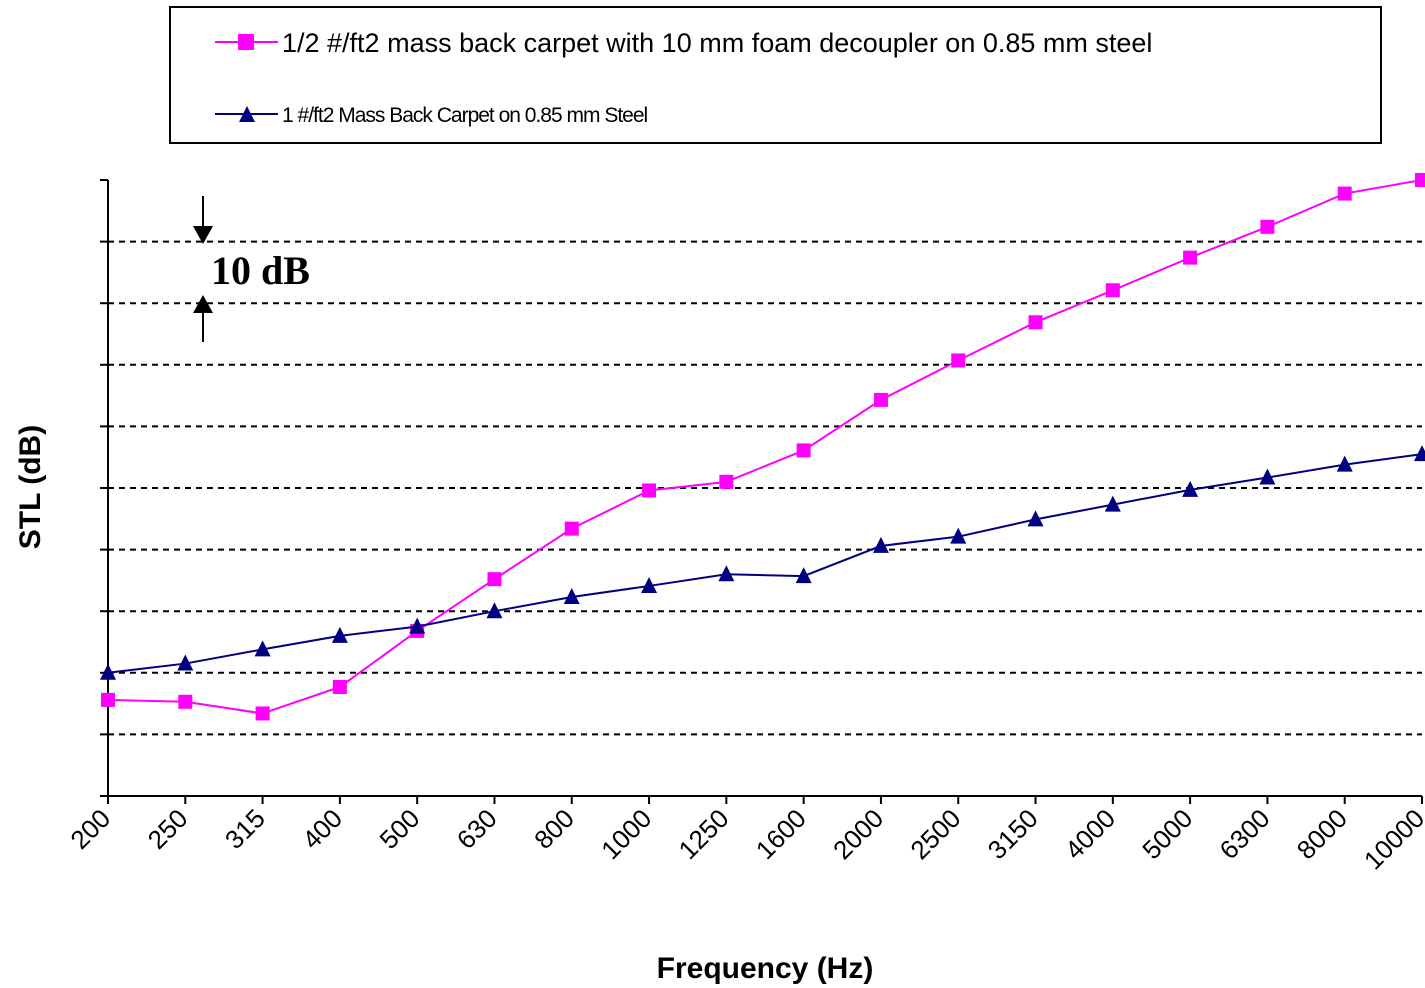 The width and height of the screenshot is (1425, 988). Describe the element at coordinates (765, 968) in the screenshot. I see `x-axis-title: Frequency (Hz)` at that location.